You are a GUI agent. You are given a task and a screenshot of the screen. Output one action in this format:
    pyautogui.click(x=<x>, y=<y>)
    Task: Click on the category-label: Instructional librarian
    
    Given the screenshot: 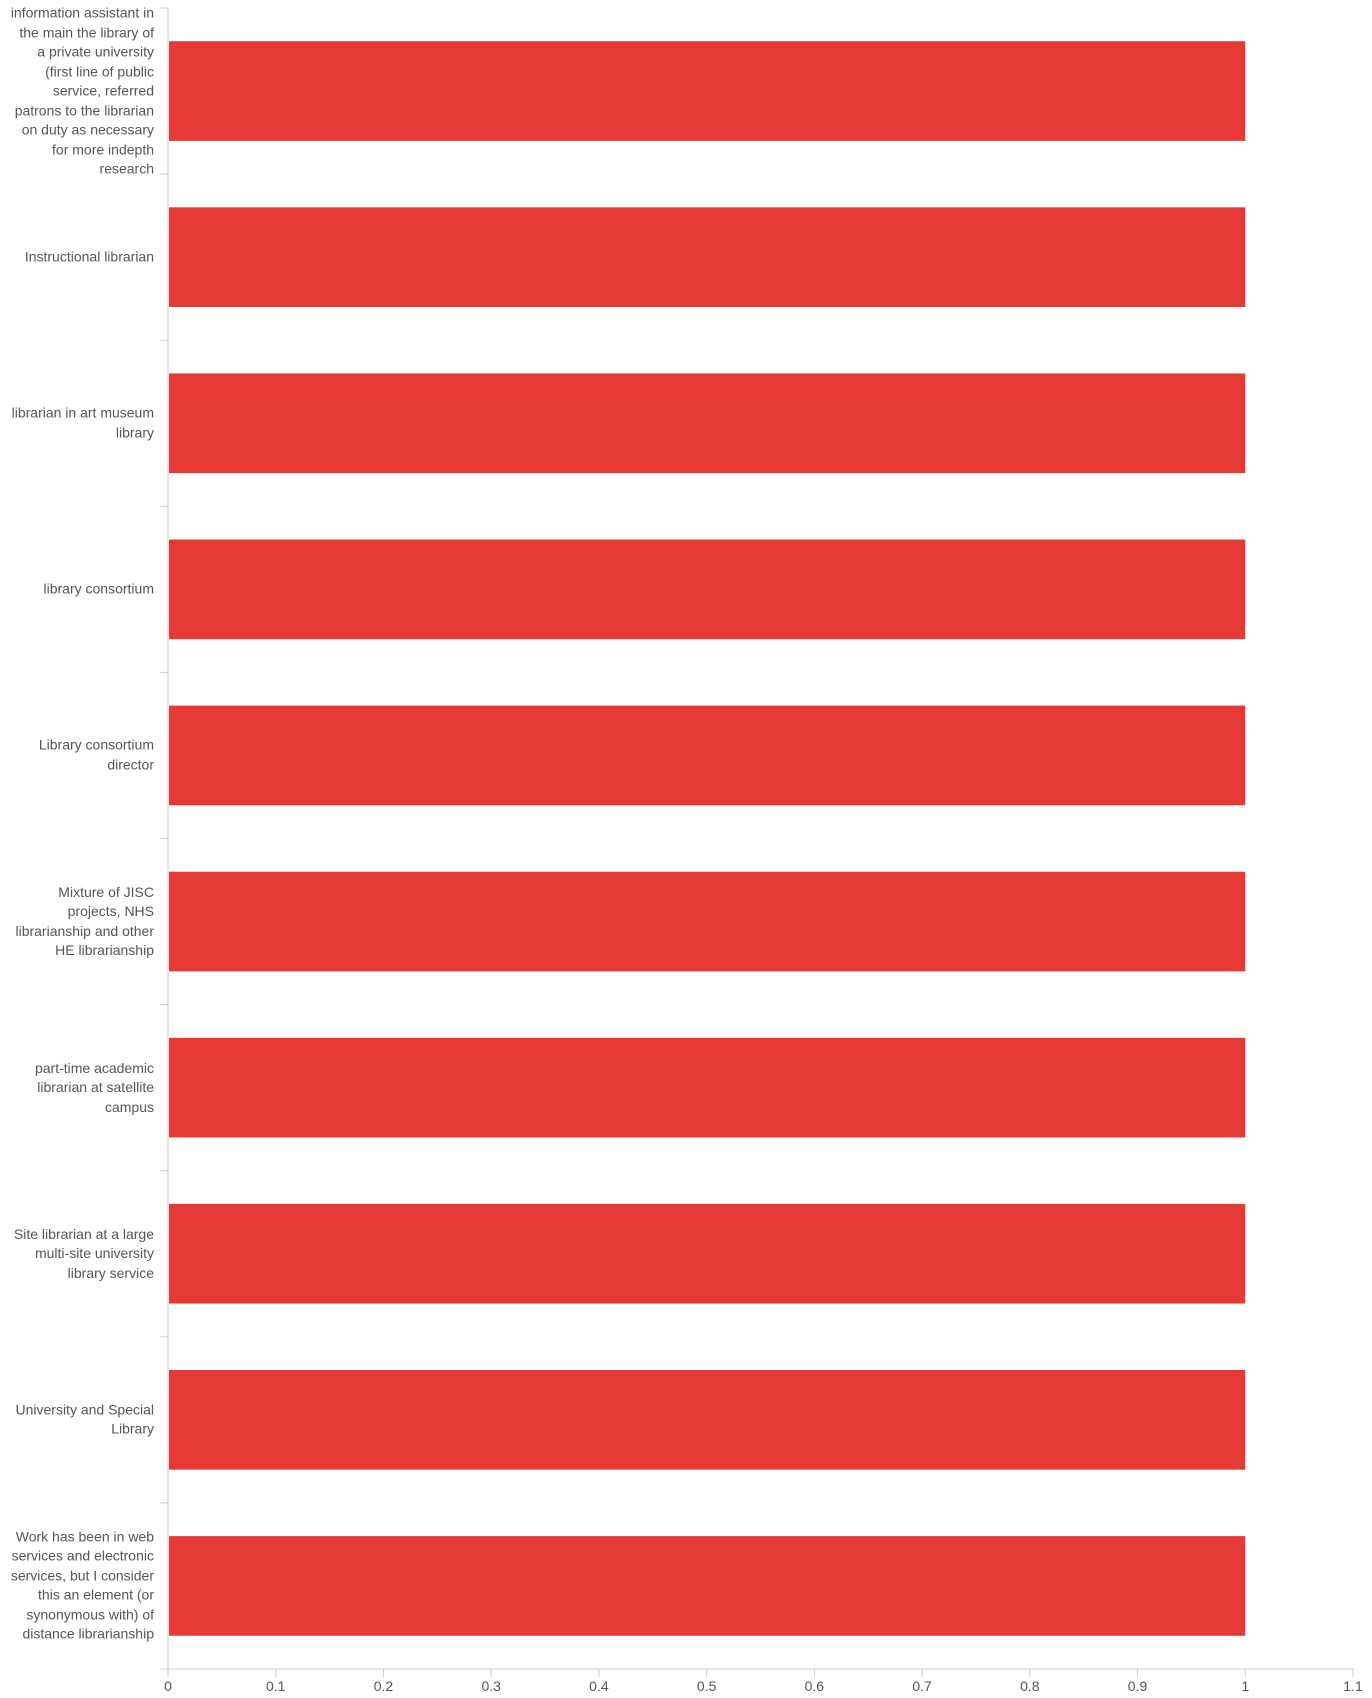 What is the action you would take?
    pyautogui.click(x=89, y=256)
    